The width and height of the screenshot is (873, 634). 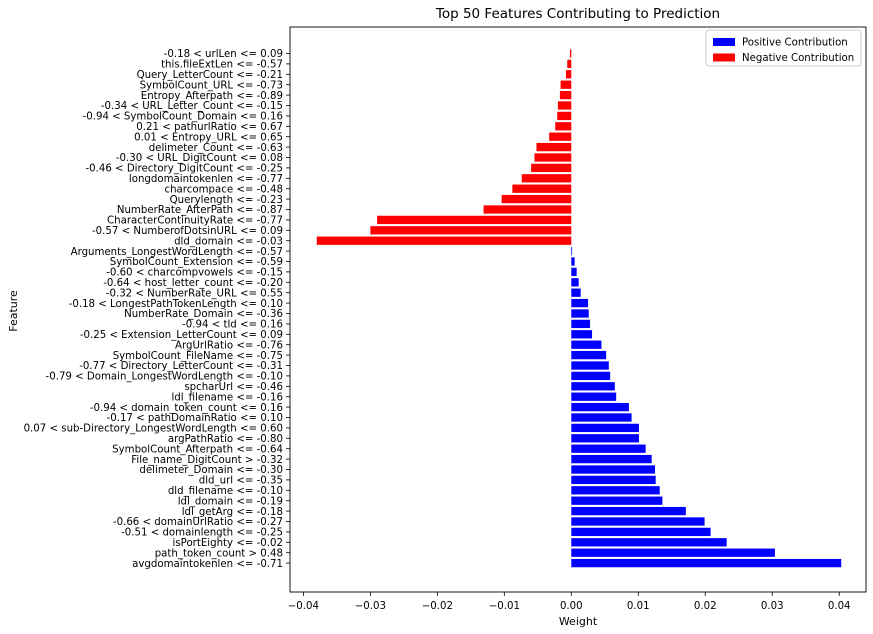 I want to click on y-tick-label: -0.57 < NumberofDotsinURL <= 0.09, so click(x=187, y=231).